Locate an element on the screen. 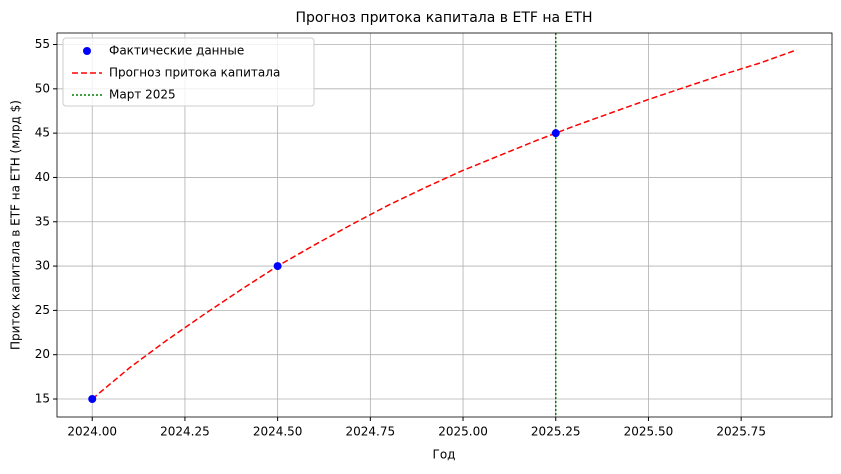 This screenshot has width=841, height=474. y-axis-label: Приток капитала в ETF на ETH (млрд $) is located at coordinates (16, 225).